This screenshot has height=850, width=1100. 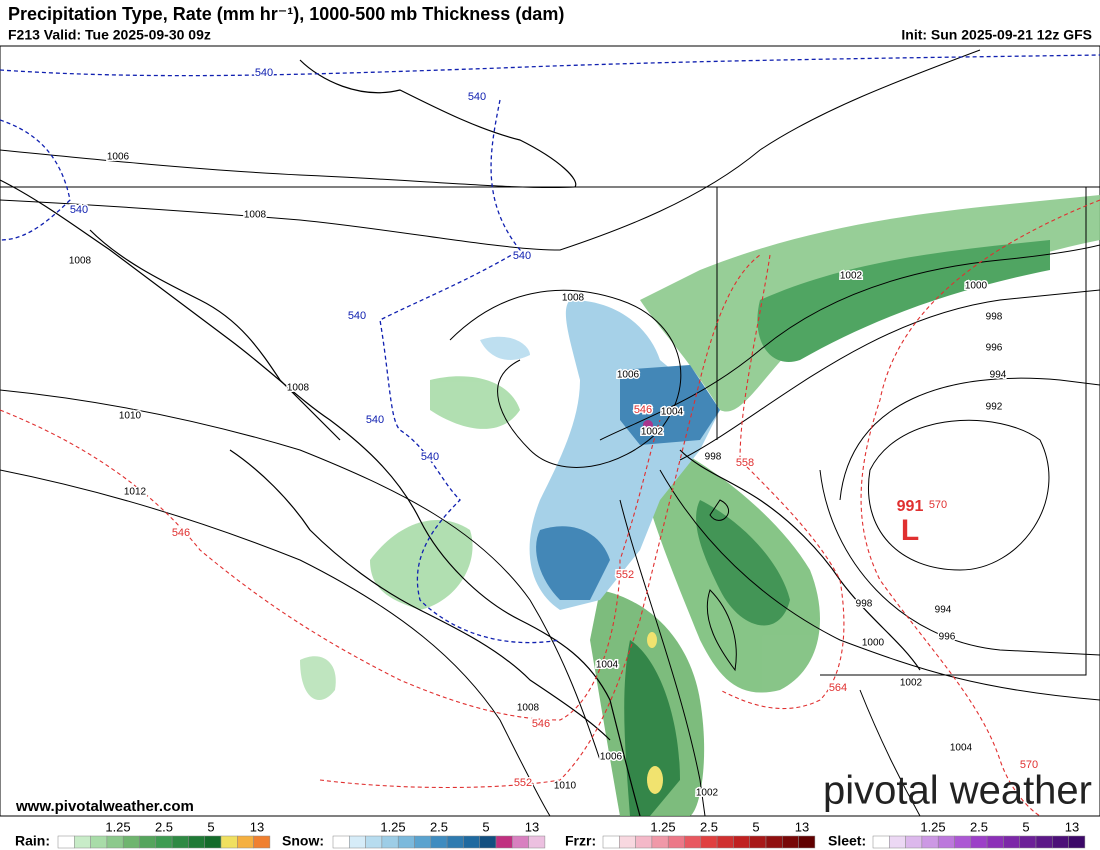 What do you see at coordinates (938, 505) in the screenshot?
I see `thickness-label: 570` at bounding box center [938, 505].